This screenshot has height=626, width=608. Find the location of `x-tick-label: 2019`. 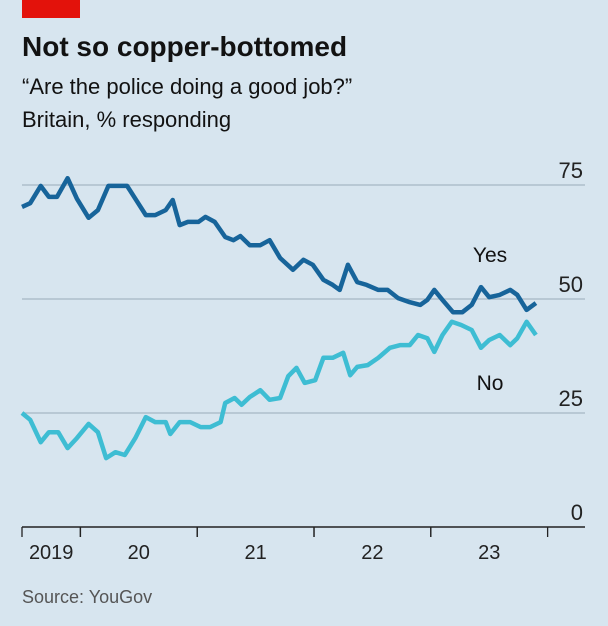

x-tick-label: 2019 is located at coordinates (51, 553).